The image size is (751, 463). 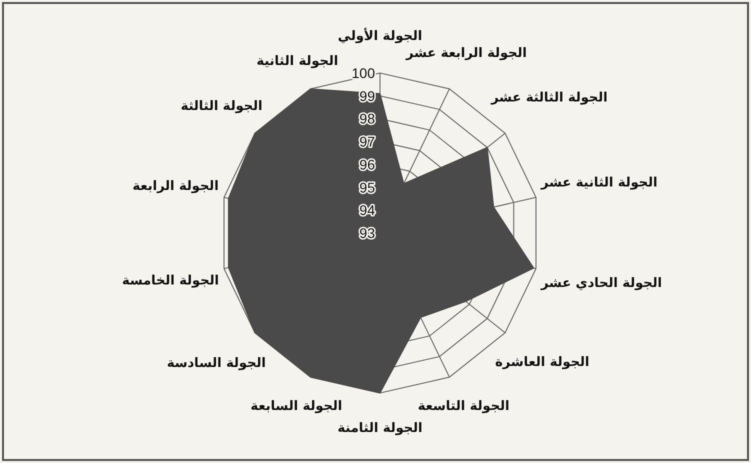 I want to click on y-tick-label: 93, so click(x=367, y=233).